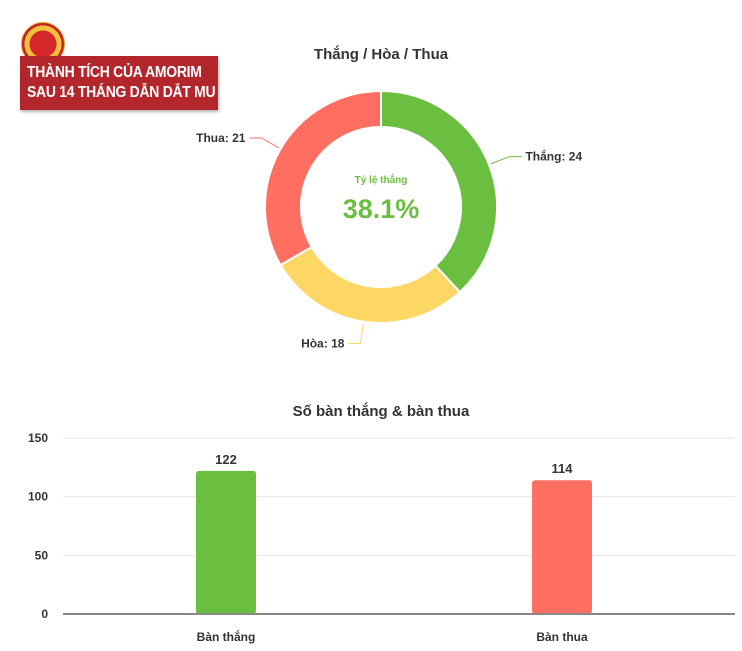  Describe the element at coordinates (42, 555) in the screenshot. I see `y-tick-1: 50` at that location.